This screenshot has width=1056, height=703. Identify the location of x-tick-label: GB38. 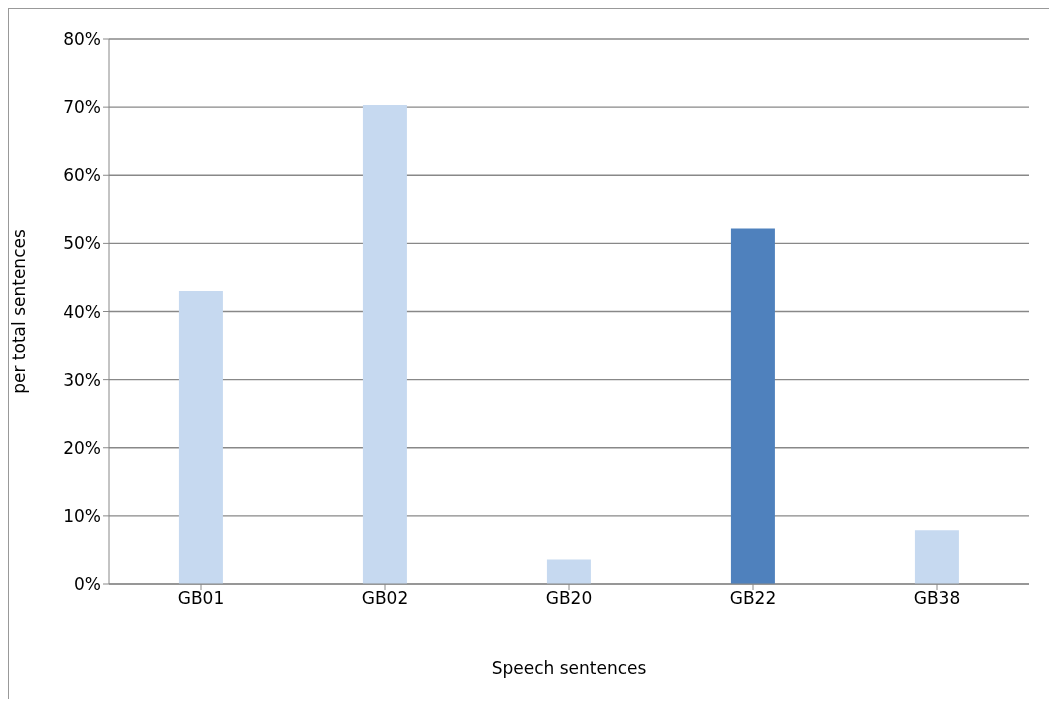
(937, 598).